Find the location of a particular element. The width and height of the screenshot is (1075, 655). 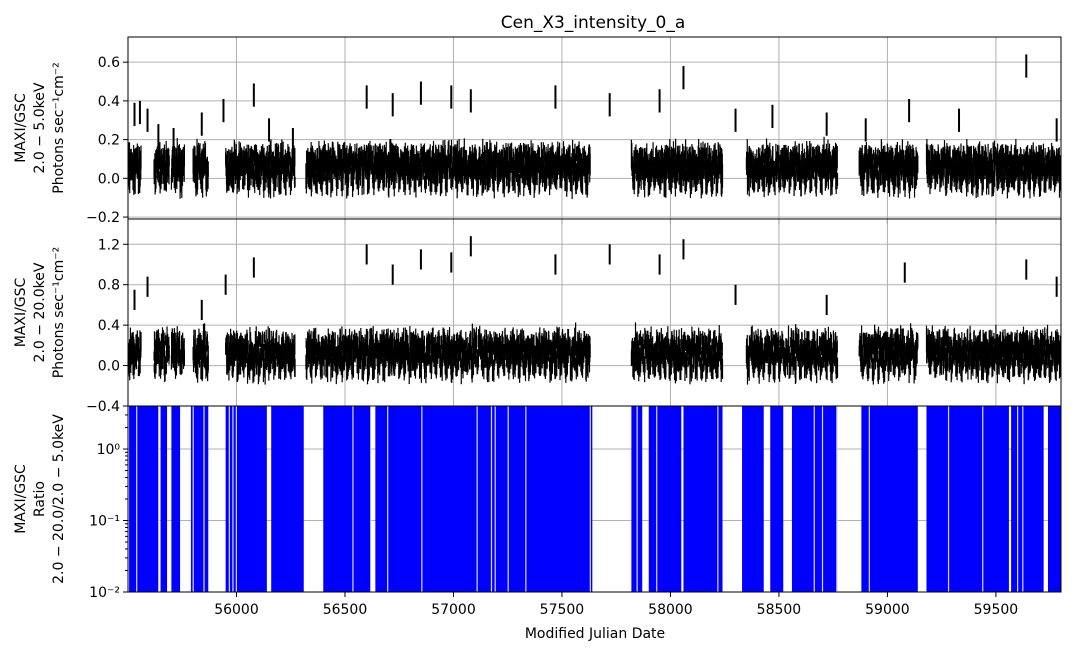

y-tick-label: 0.2 is located at coordinates (109, 141).